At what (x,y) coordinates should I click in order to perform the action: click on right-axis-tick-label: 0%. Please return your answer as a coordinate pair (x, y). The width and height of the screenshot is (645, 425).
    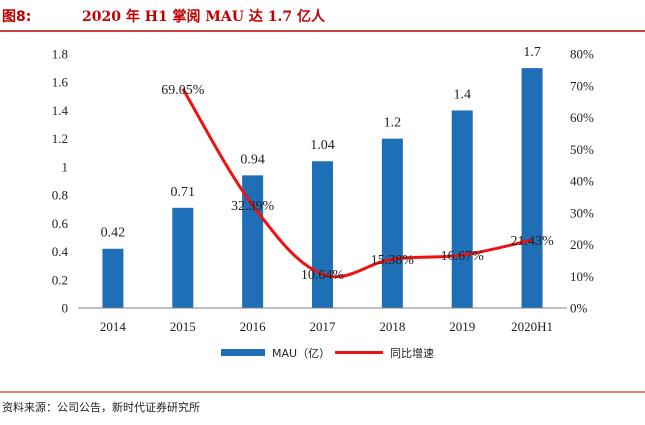
    Looking at the image, I should click on (579, 308).